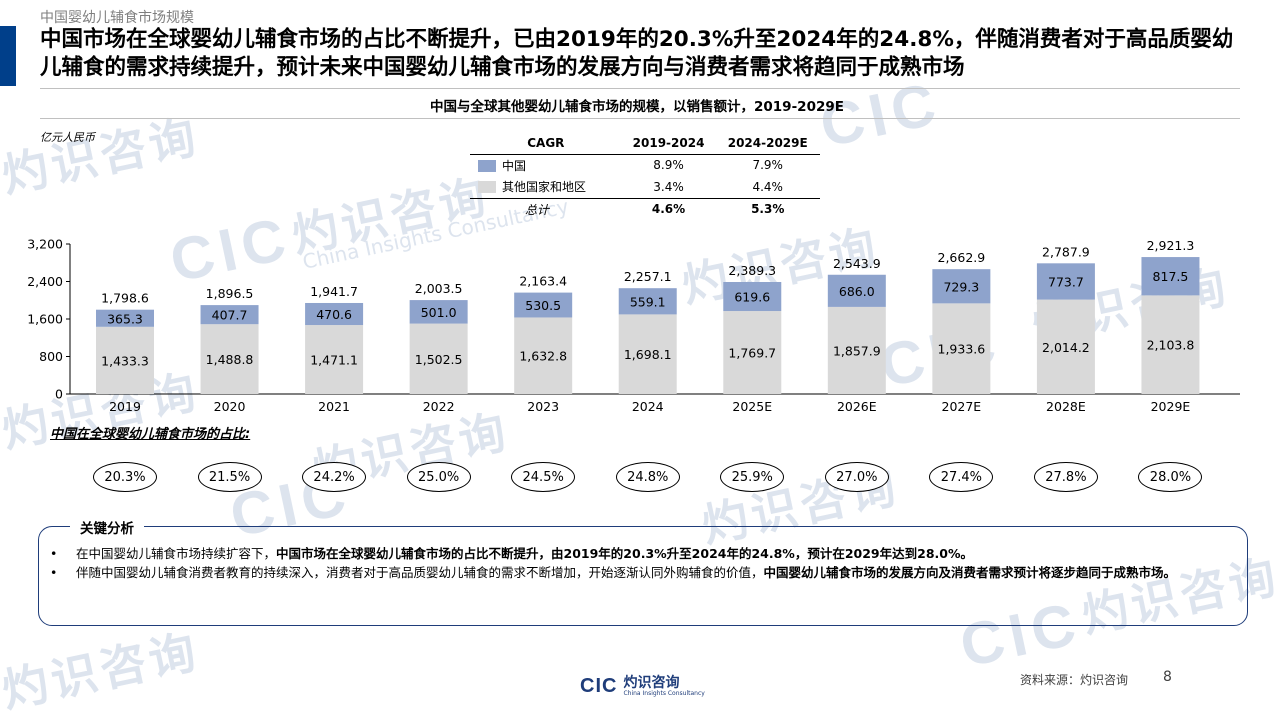 The width and height of the screenshot is (1274, 715). I want to click on x-tick-label: 2019, so click(125, 406).